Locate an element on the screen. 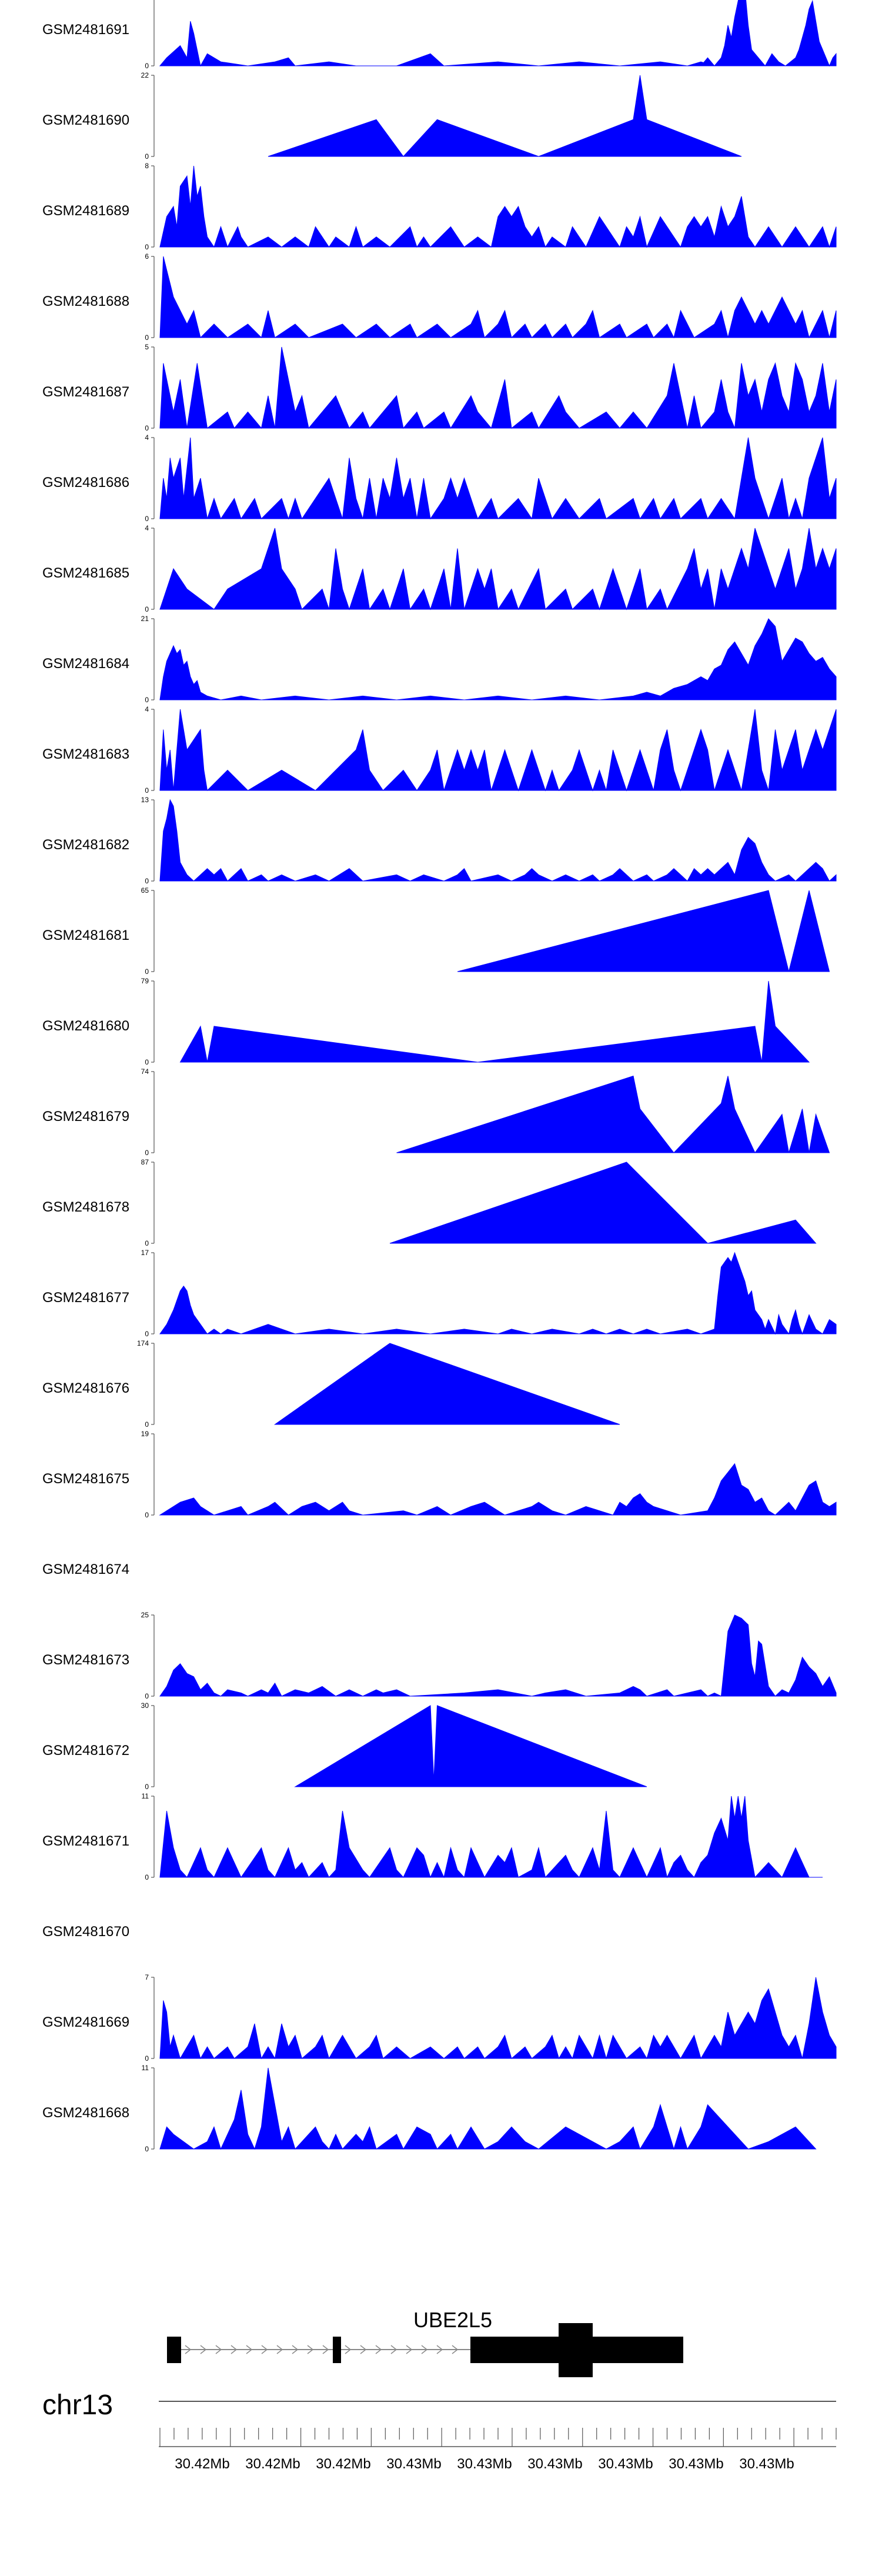 This screenshot has width=882, height=2576. track-GSM2481691: GSM2481691200 is located at coordinates (439, 35).